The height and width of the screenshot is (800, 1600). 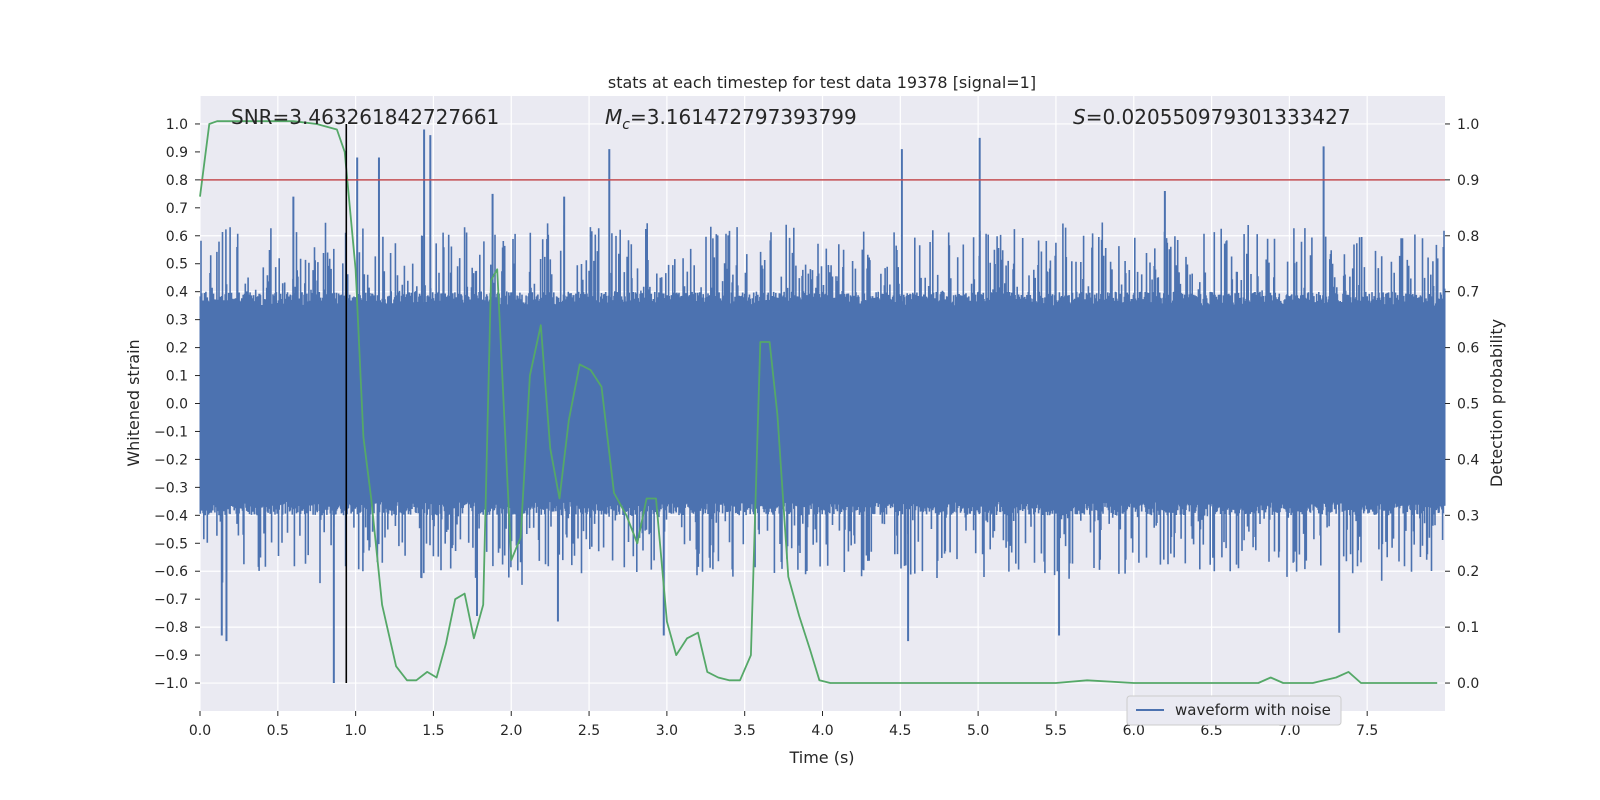 What do you see at coordinates (1468, 125) in the screenshot?
I see `y-right-tick-label: 1.0` at bounding box center [1468, 125].